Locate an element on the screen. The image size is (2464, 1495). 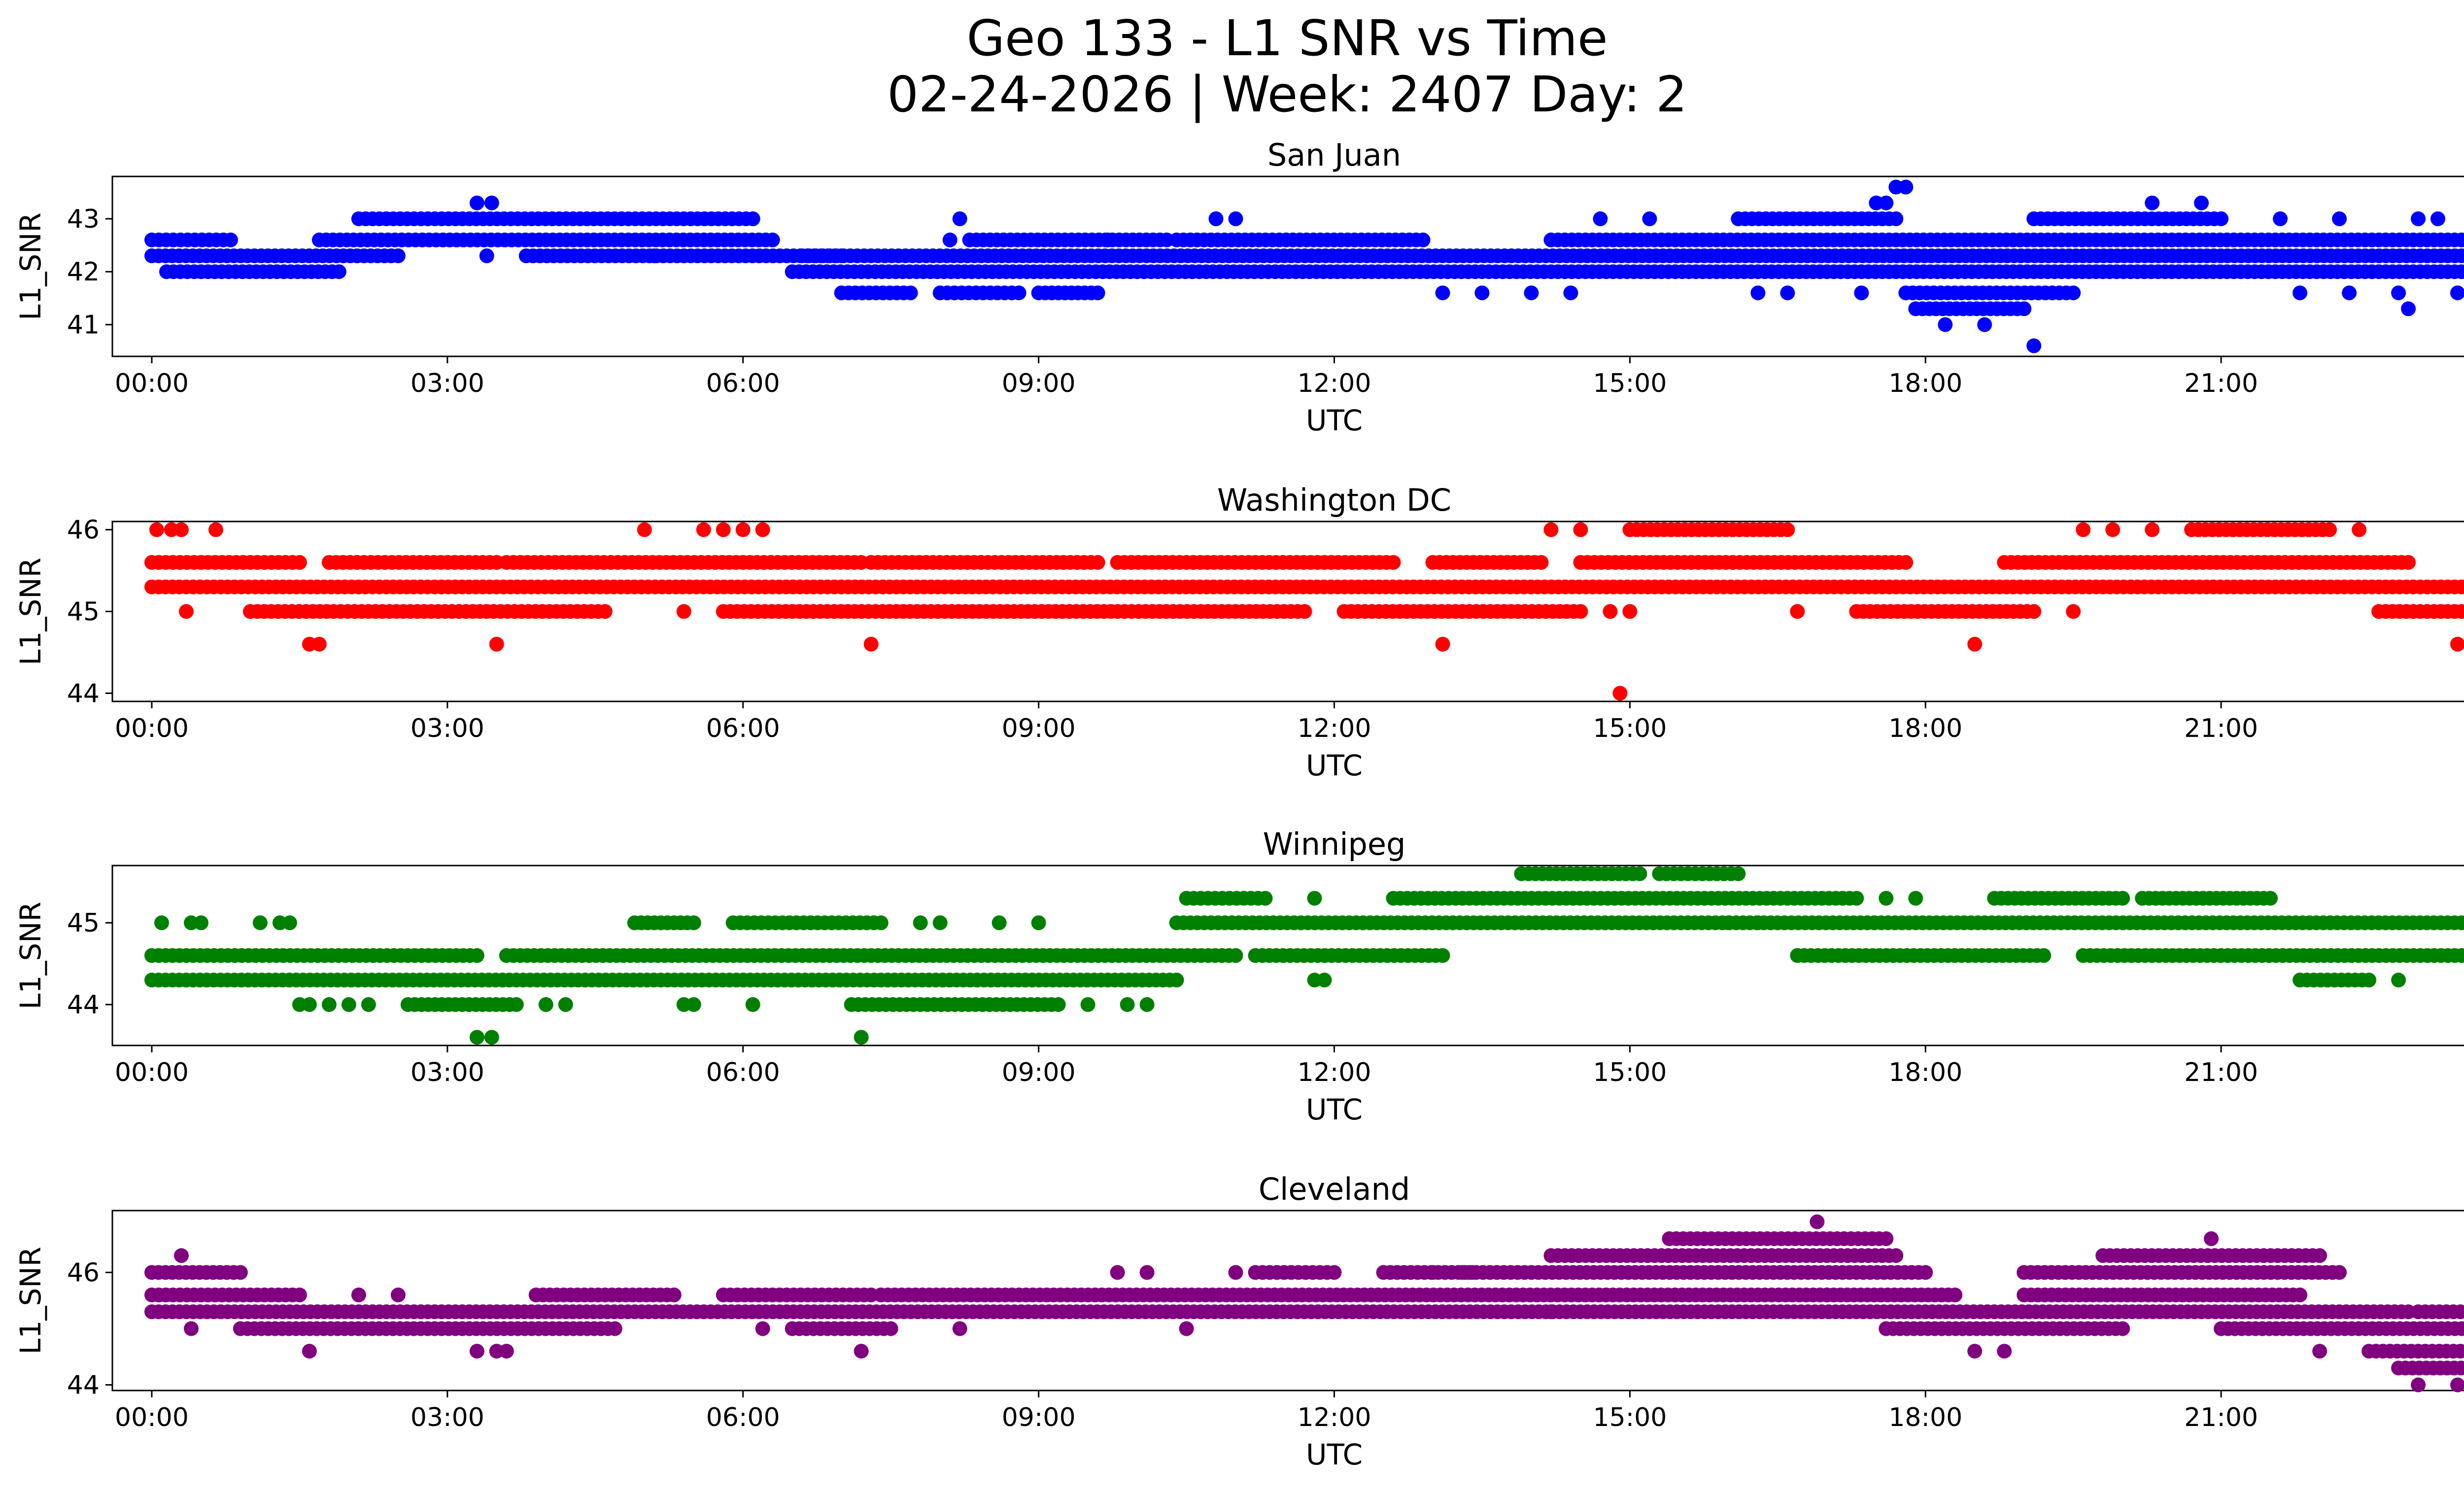
x-tick-label: 00:00 is located at coordinates (152, 383).